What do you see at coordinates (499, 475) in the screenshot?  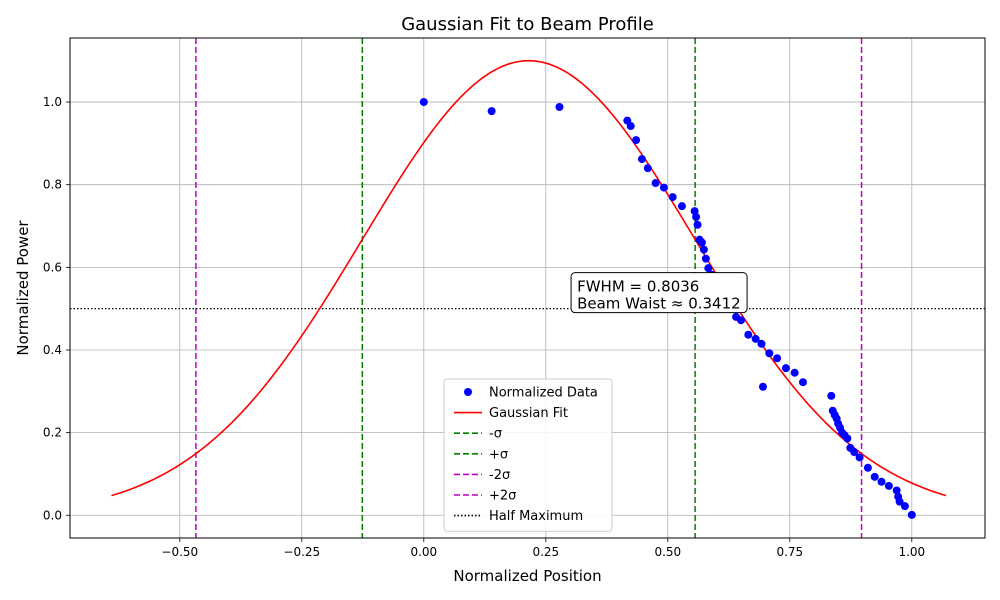 I see `legend-label: -2σ` at bounding box center [499, 475].